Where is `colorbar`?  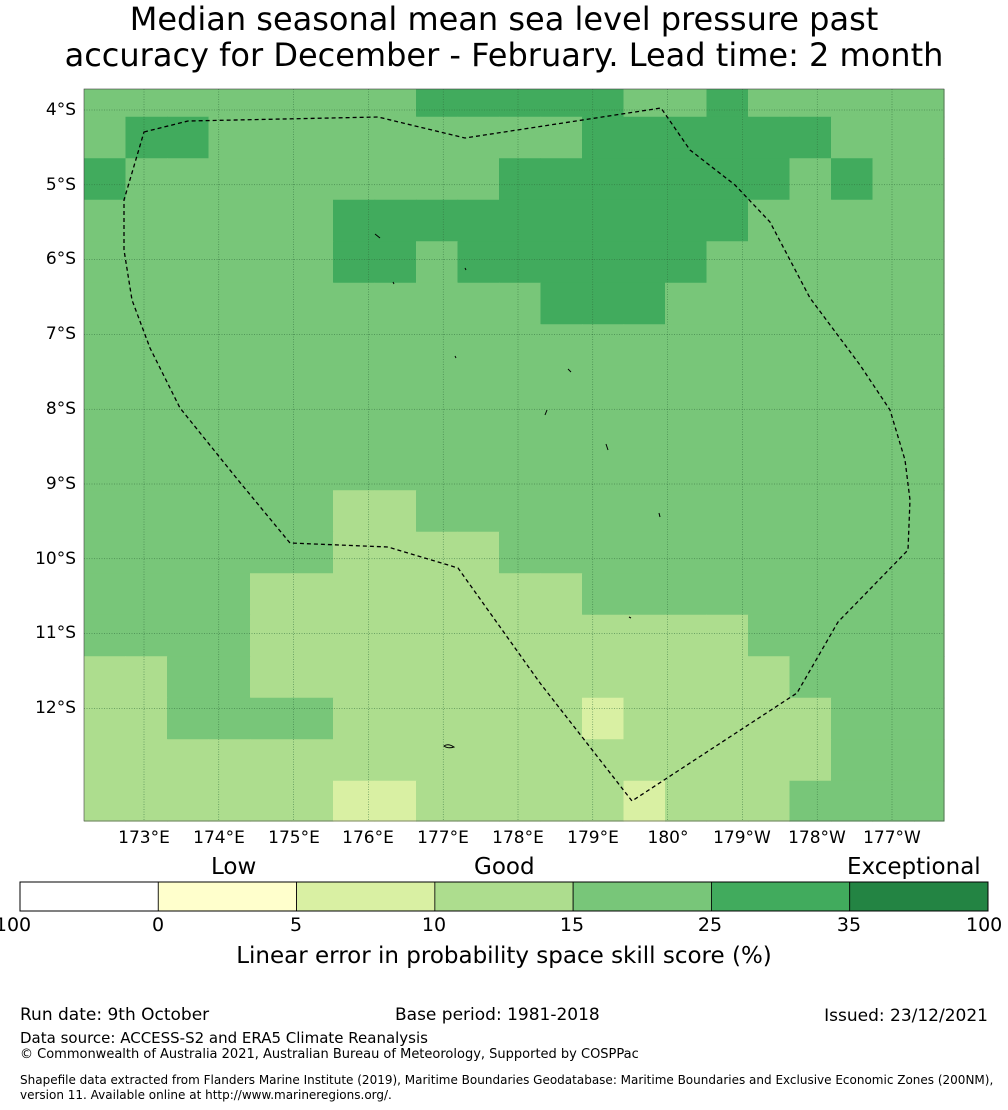
colorbar is located at coordinates (504, 896).